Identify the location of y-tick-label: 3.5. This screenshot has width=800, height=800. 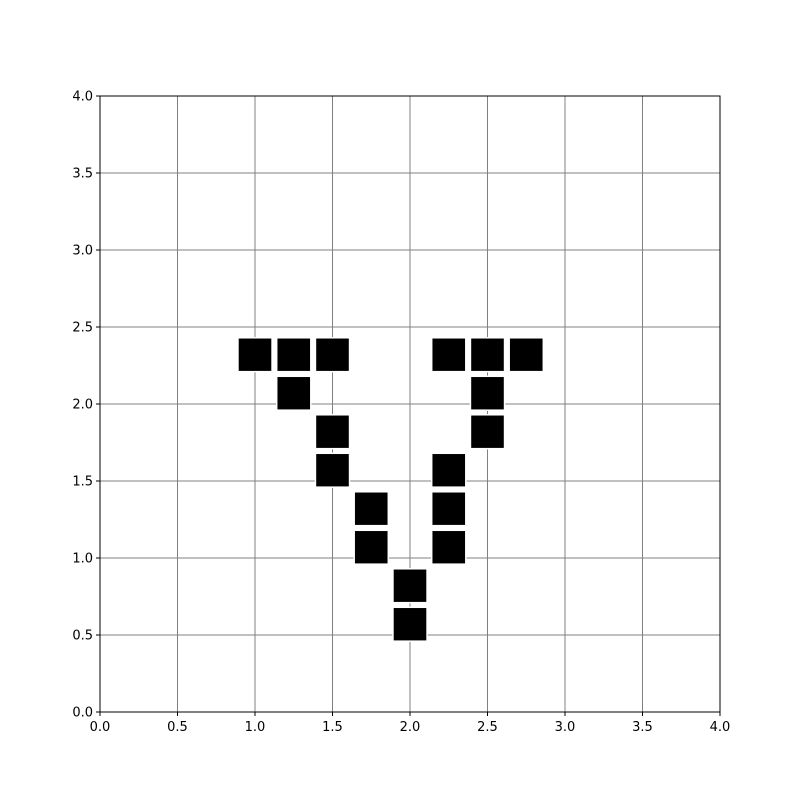
(82, 174).